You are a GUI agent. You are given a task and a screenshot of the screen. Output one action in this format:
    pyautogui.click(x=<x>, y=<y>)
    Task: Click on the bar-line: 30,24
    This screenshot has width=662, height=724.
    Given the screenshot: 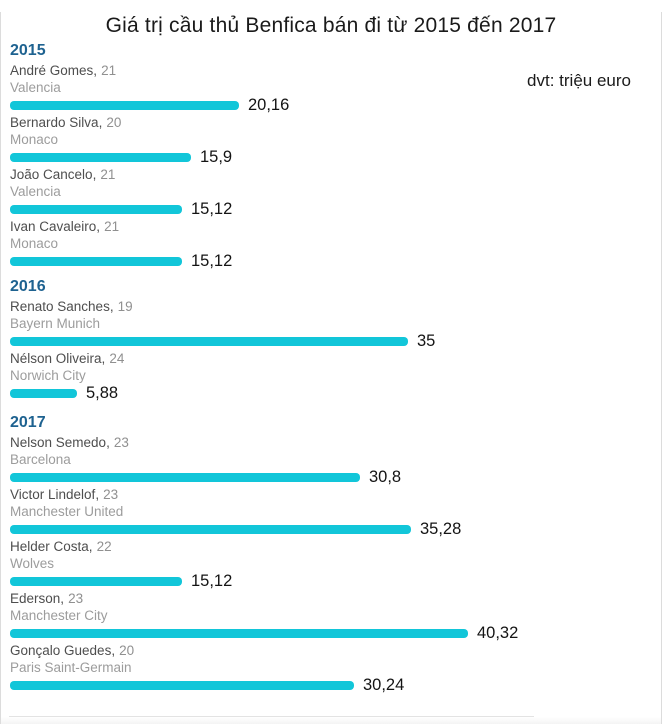 What is the action you would take?
    pyautogui.click(x=335, y=685)
    